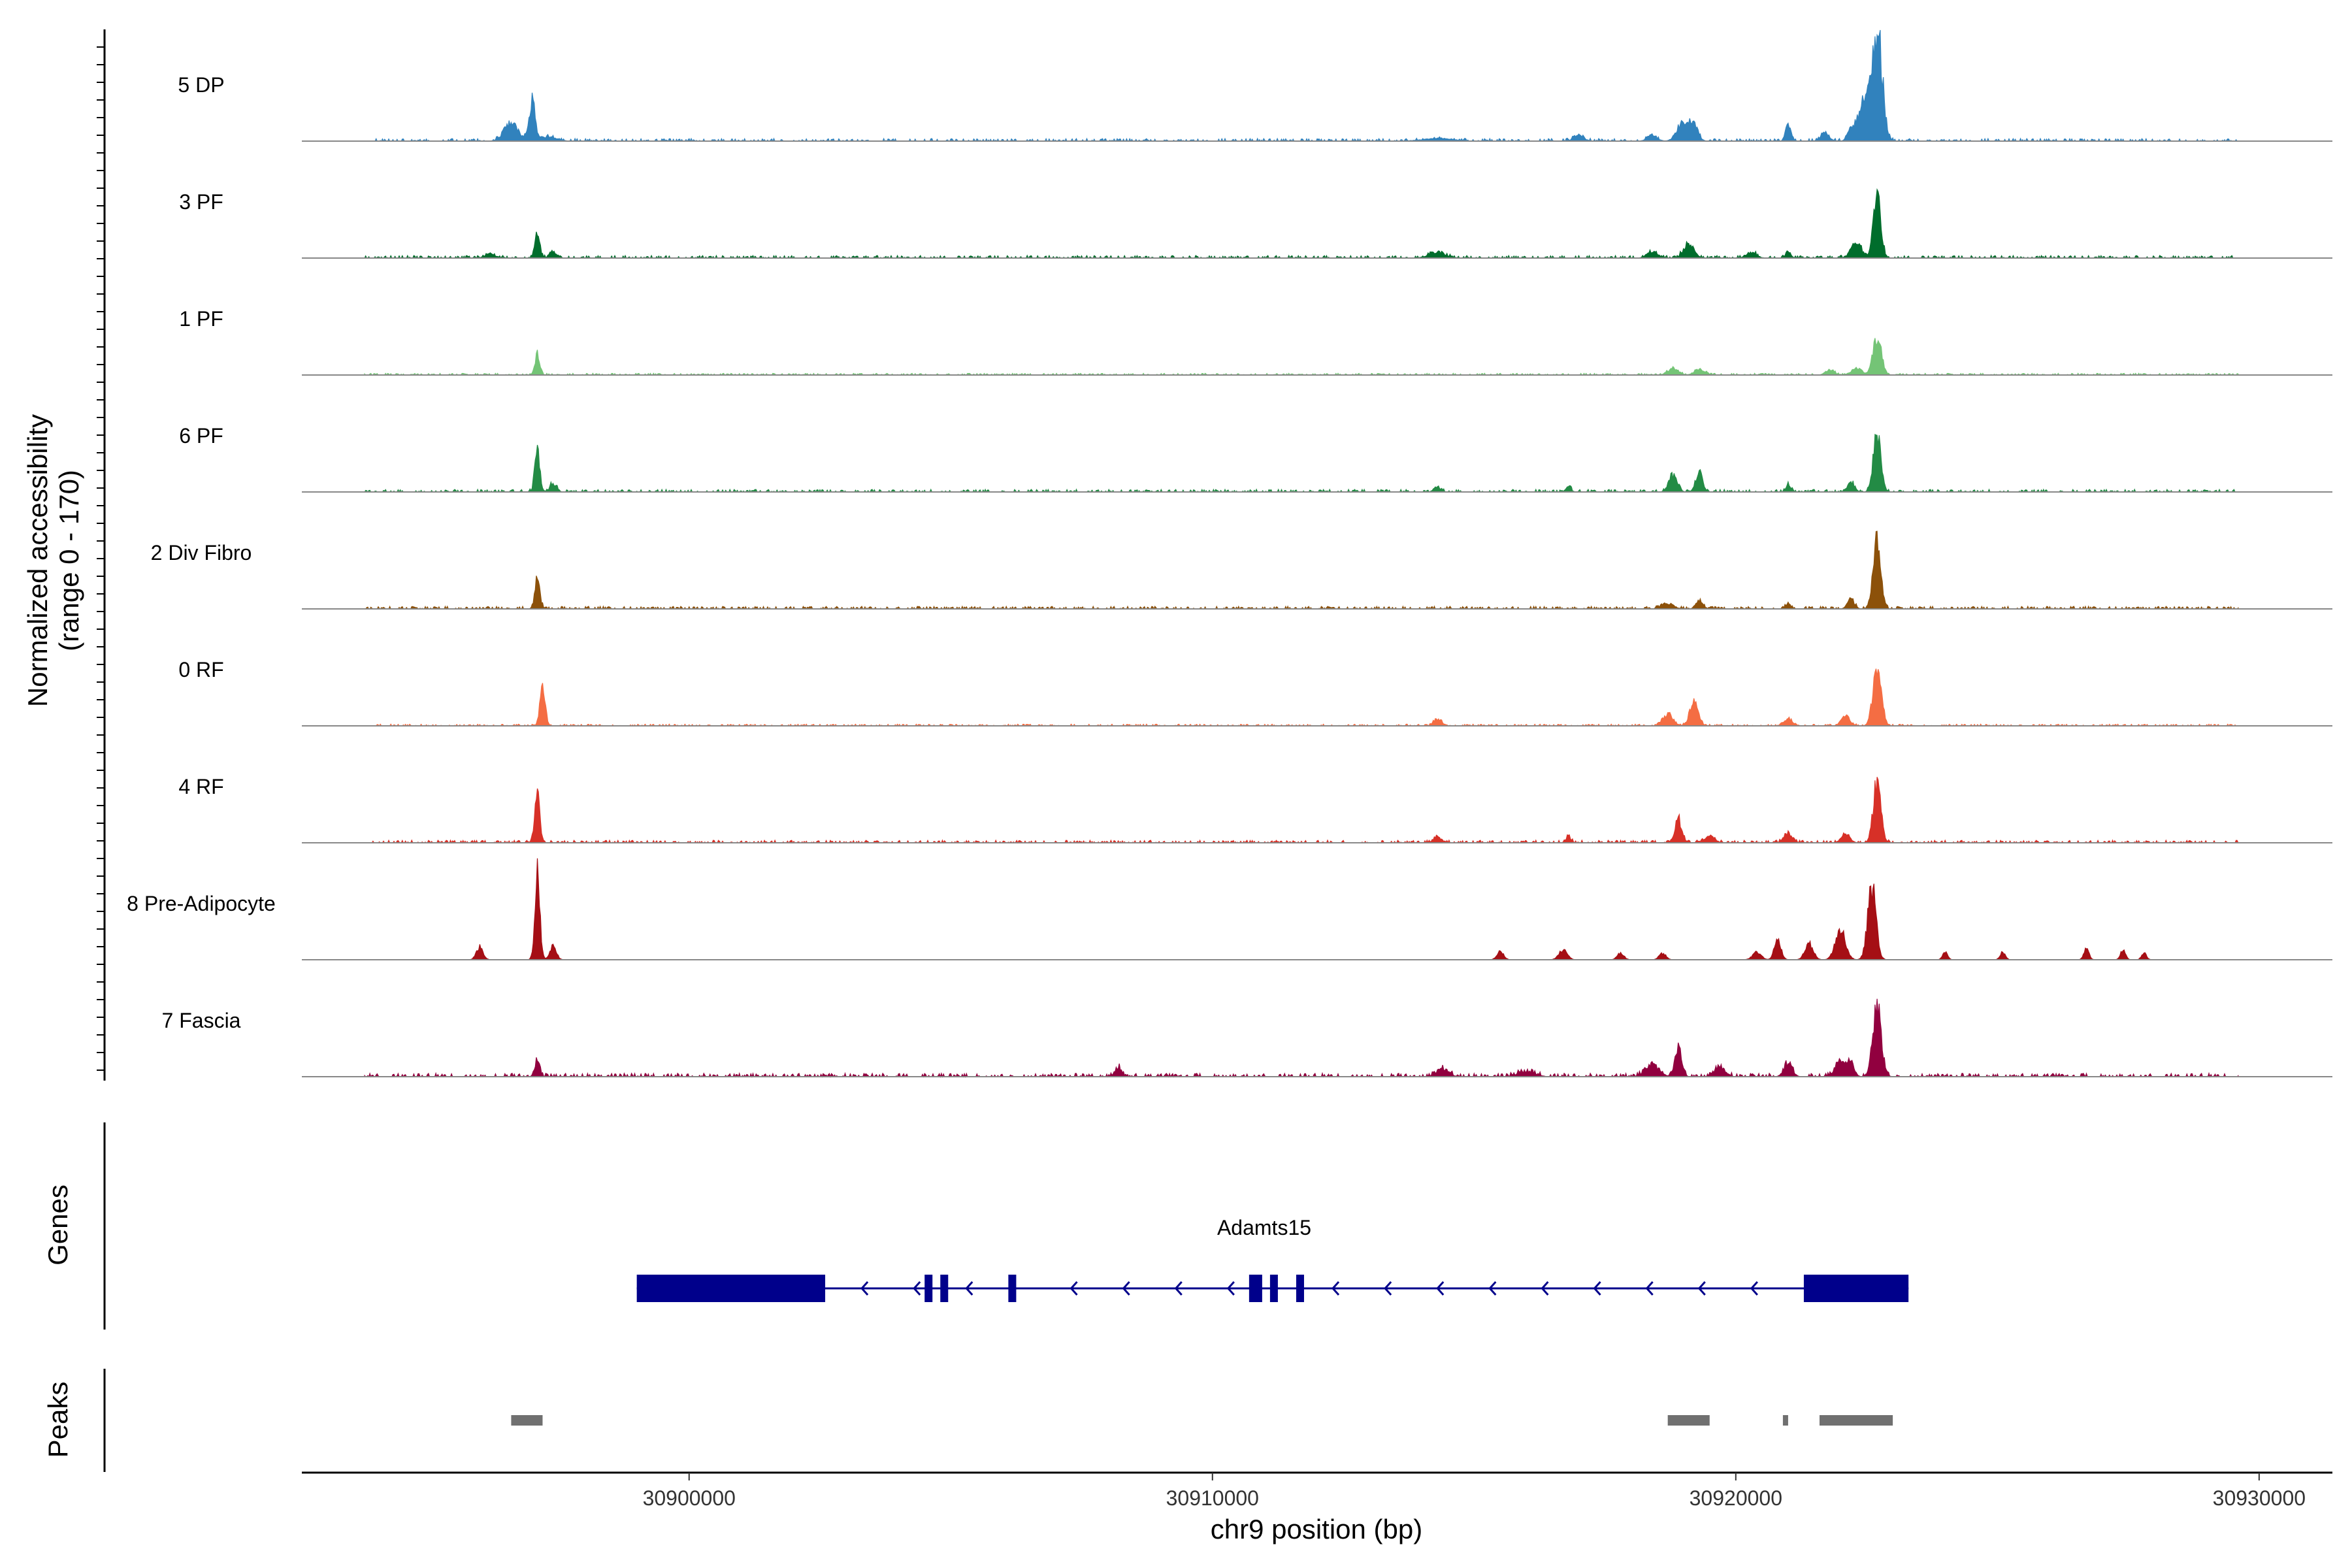 Image resolution: width=2352 pixels, height=1568 pixels. Describe the element at coordinates (1255, 223) in the screenshot. I see `track-3-pf: 3 PF` at that location.